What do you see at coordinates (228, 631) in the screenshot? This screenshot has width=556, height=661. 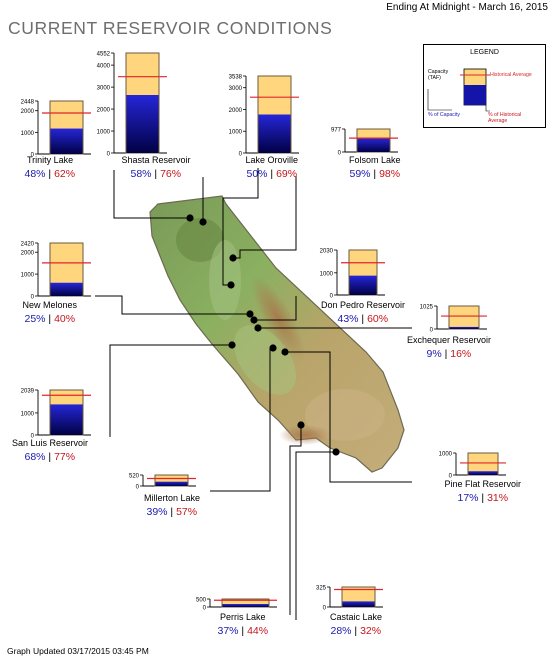 I see `perris-lake-pct-capacity: 37%` at bounding box center [228, 631].